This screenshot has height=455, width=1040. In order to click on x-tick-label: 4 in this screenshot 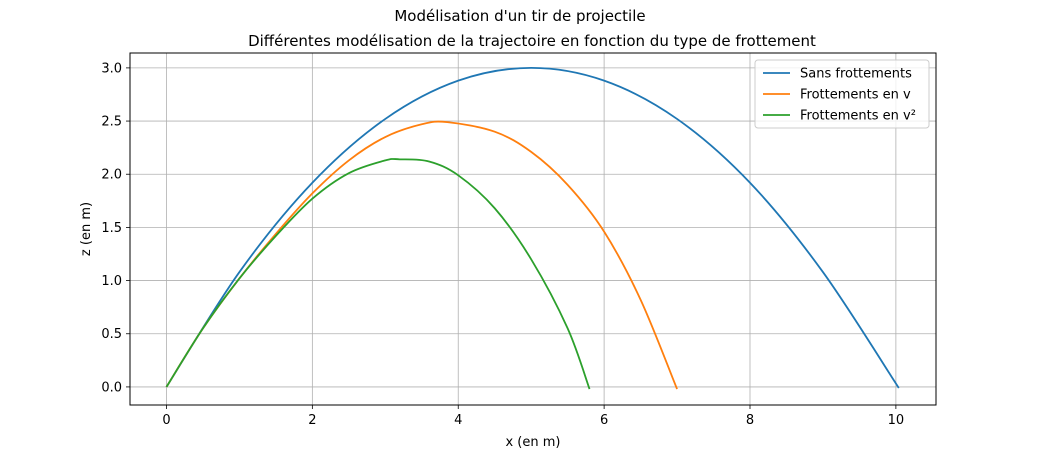, I will do `click(458, 420)`.